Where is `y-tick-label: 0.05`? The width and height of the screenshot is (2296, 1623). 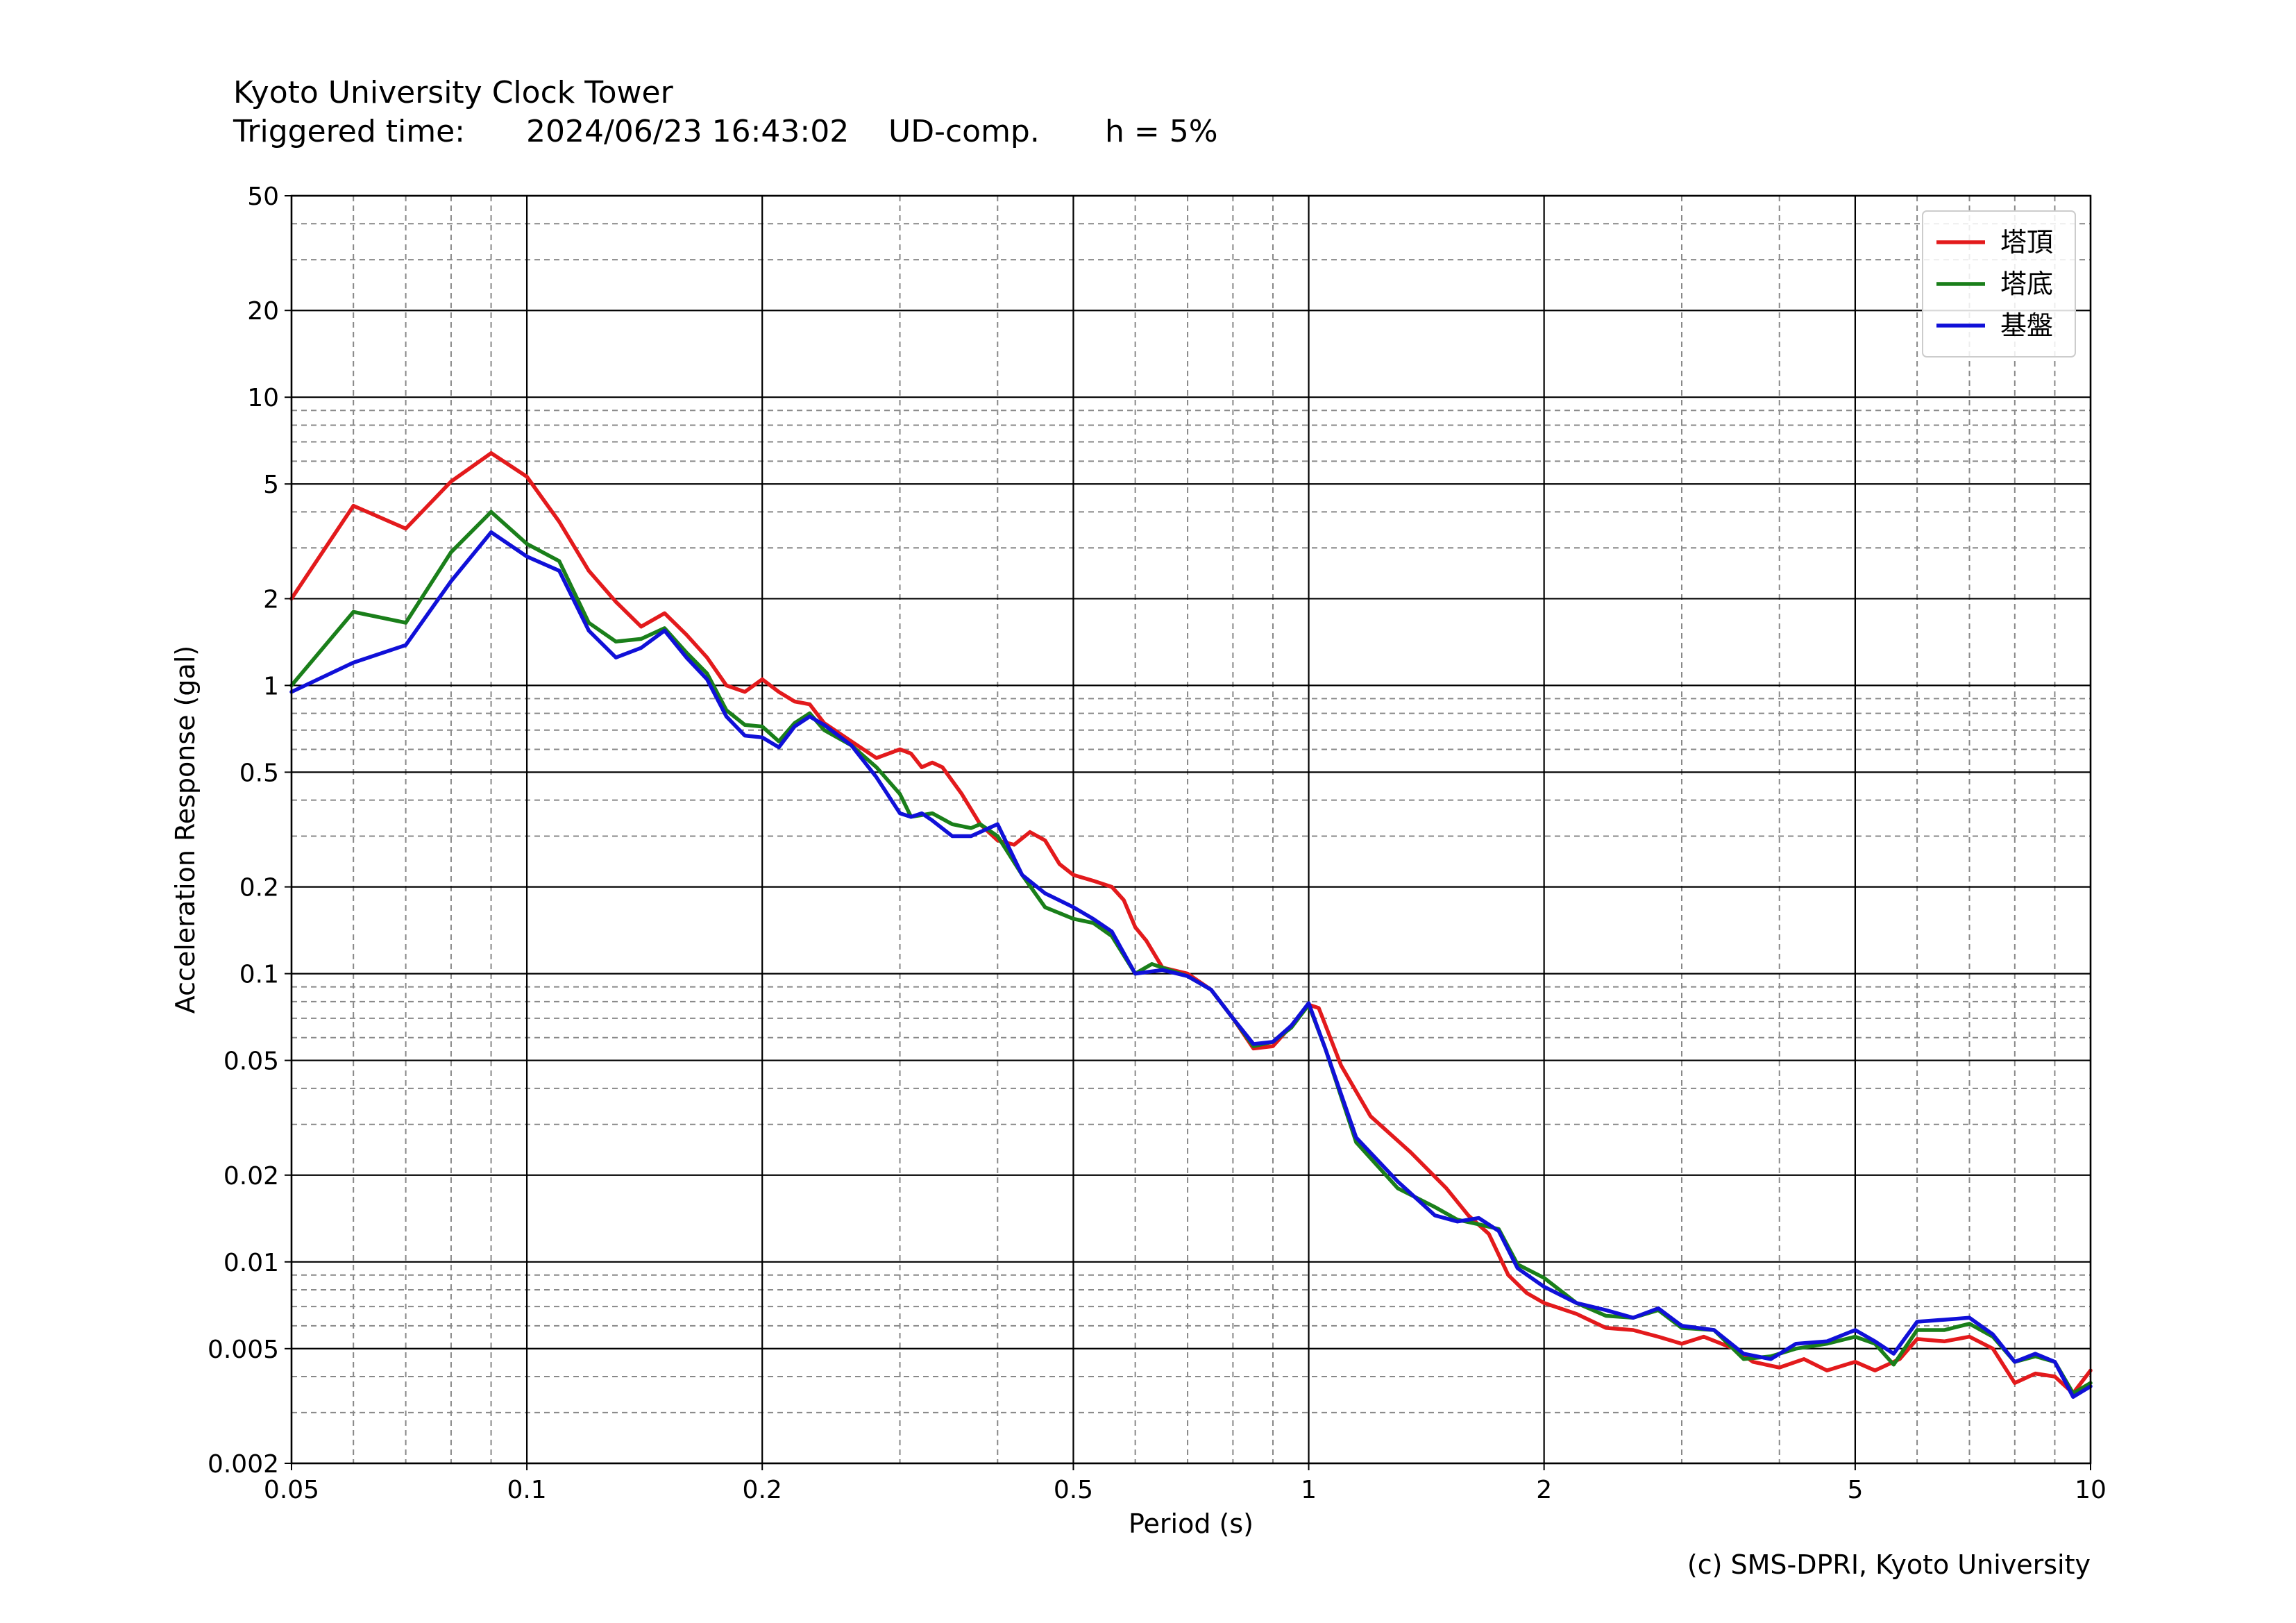
y-tick-label: 0.05 is located at coordinates (251, 1062).